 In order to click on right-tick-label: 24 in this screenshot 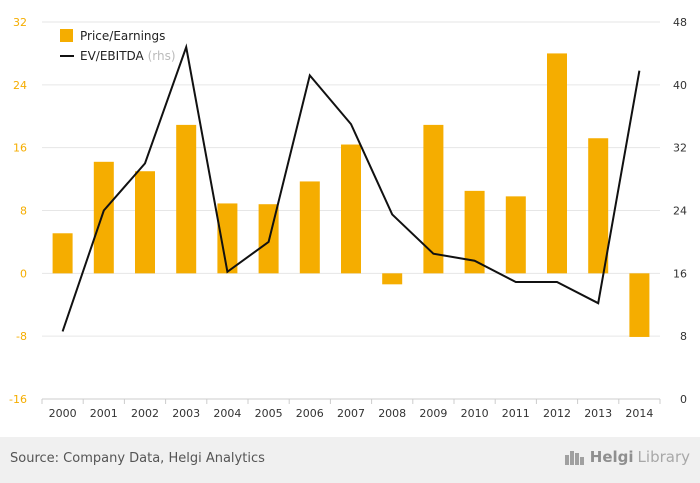, I will do `click(680, 211)`.